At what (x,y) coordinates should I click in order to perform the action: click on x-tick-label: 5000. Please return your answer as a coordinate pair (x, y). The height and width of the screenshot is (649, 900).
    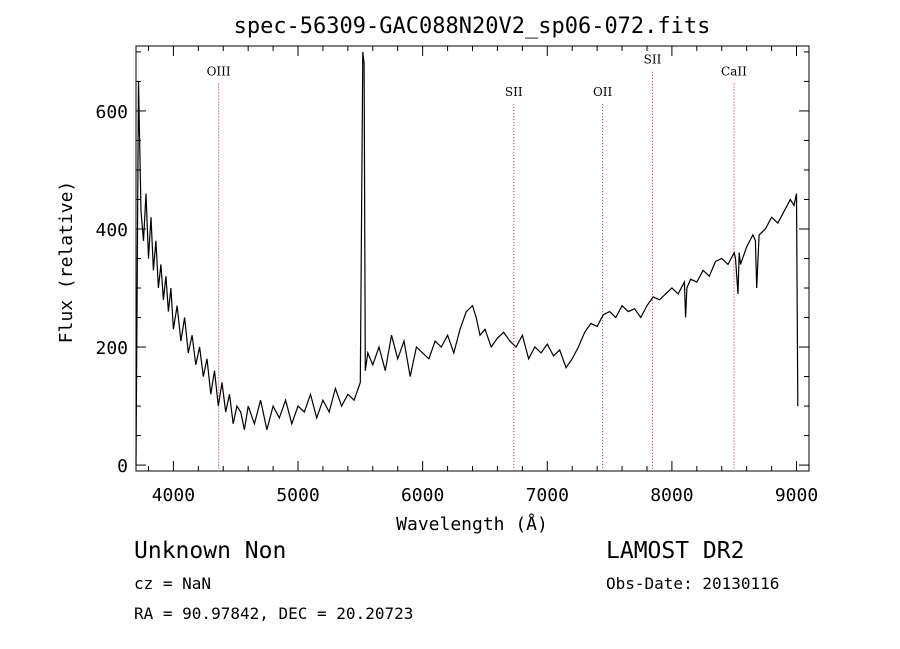
    Looking at the image, I should click on (297, 495).